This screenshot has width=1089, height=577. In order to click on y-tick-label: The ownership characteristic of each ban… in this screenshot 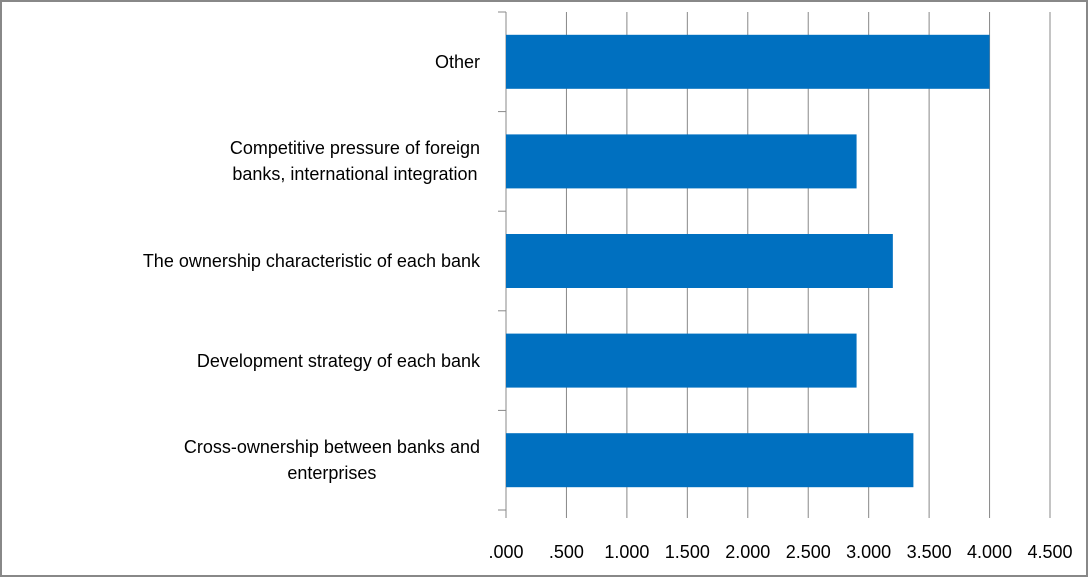, I will do `click(311, 260)`.